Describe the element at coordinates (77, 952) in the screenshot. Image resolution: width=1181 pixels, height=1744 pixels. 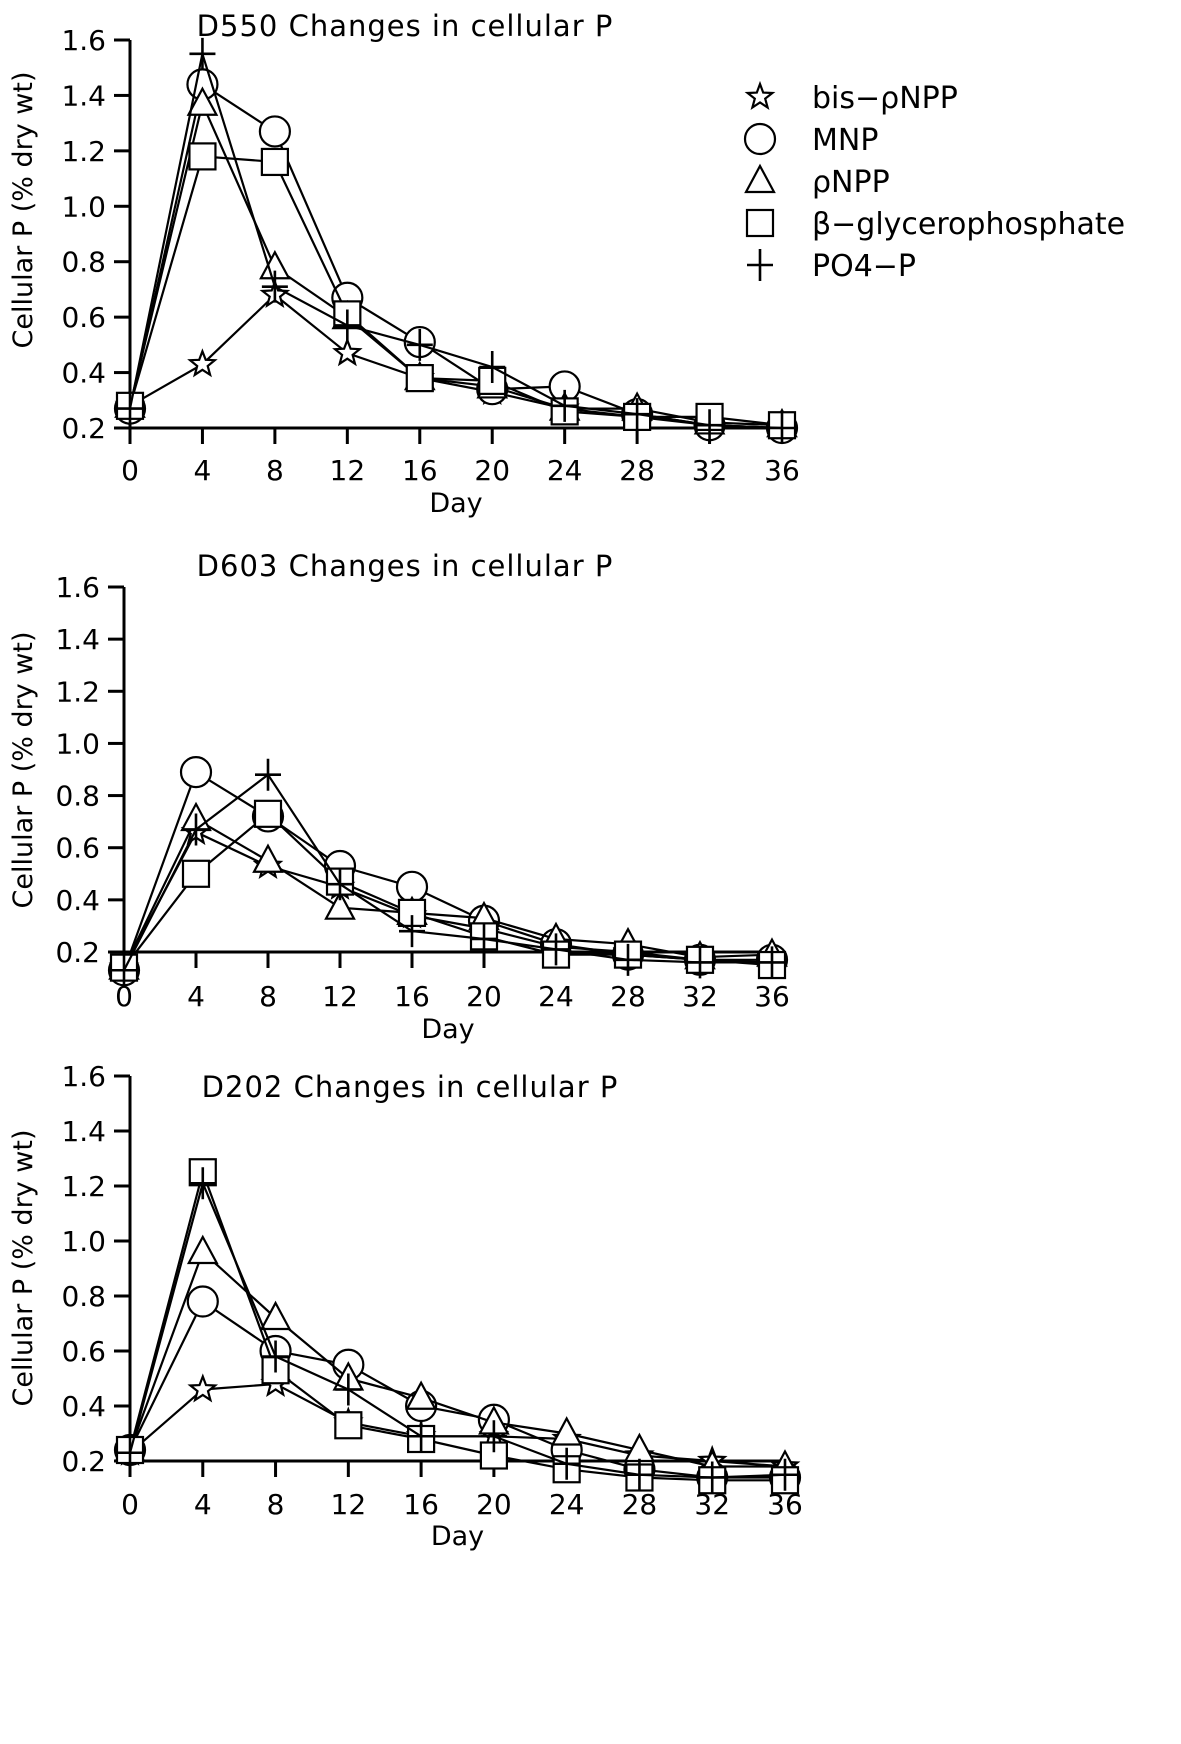
I see `y-tick-label: 0.2` at that location.